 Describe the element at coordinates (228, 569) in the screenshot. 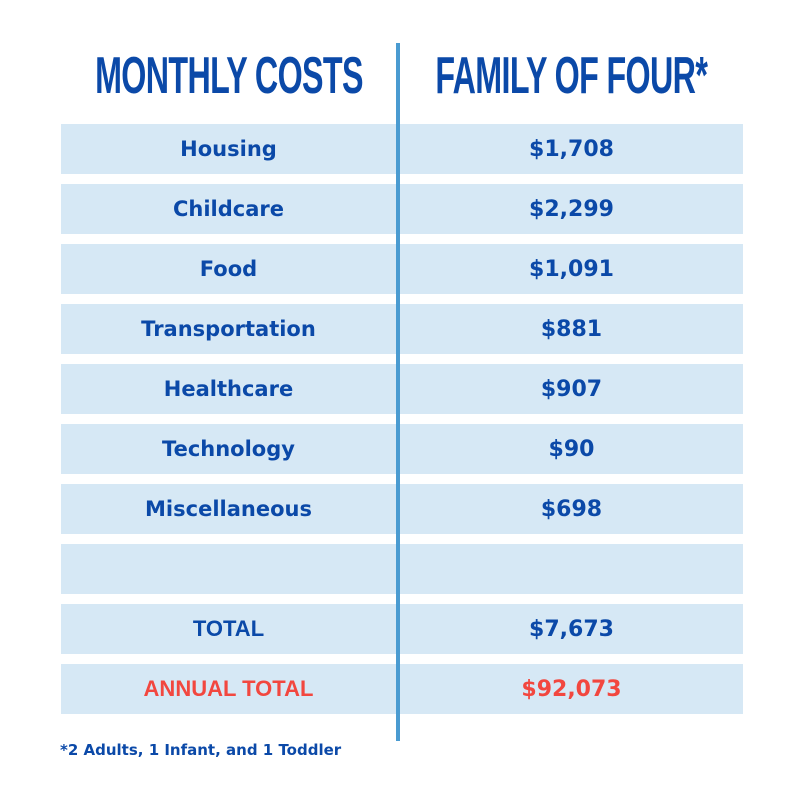

I see `row-label` at that location.